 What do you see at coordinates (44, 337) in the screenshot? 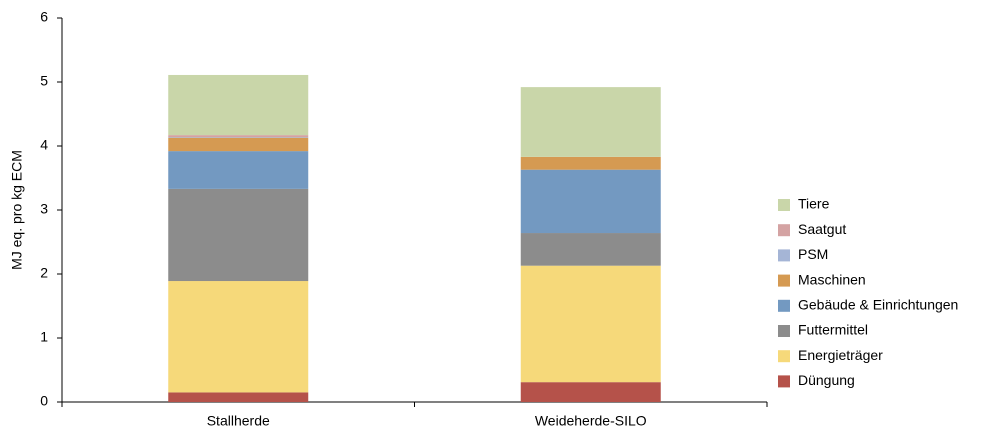
I see `y-tick-label: 1` at bounding box center [44, 337].